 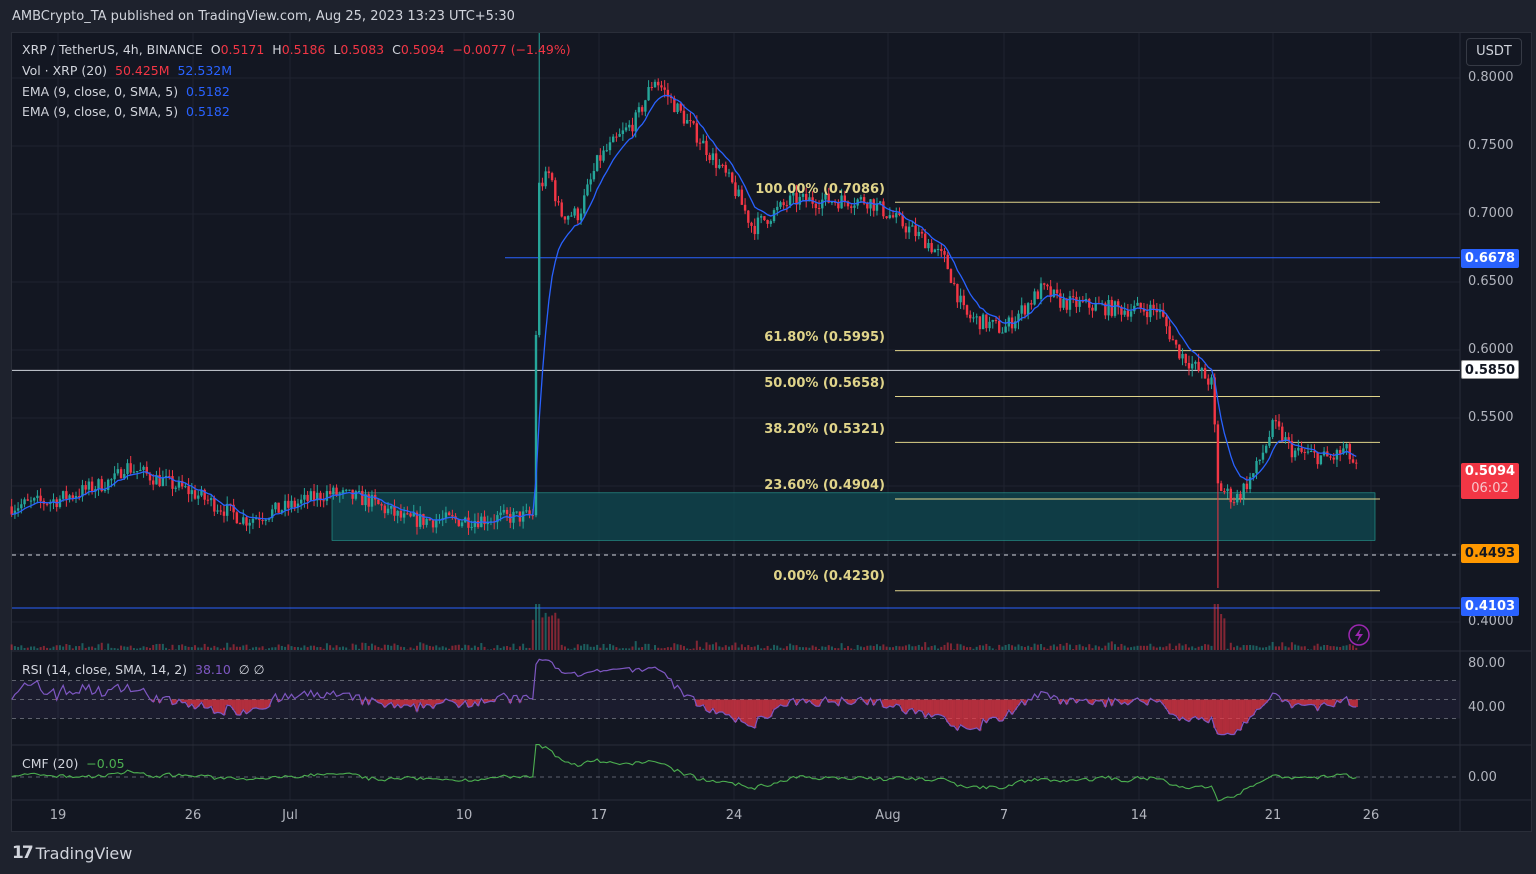 What do you see at coordinates (888, 815) in the screenshot?
I see `date-tick: Aug` at bounding box center [888, 815].